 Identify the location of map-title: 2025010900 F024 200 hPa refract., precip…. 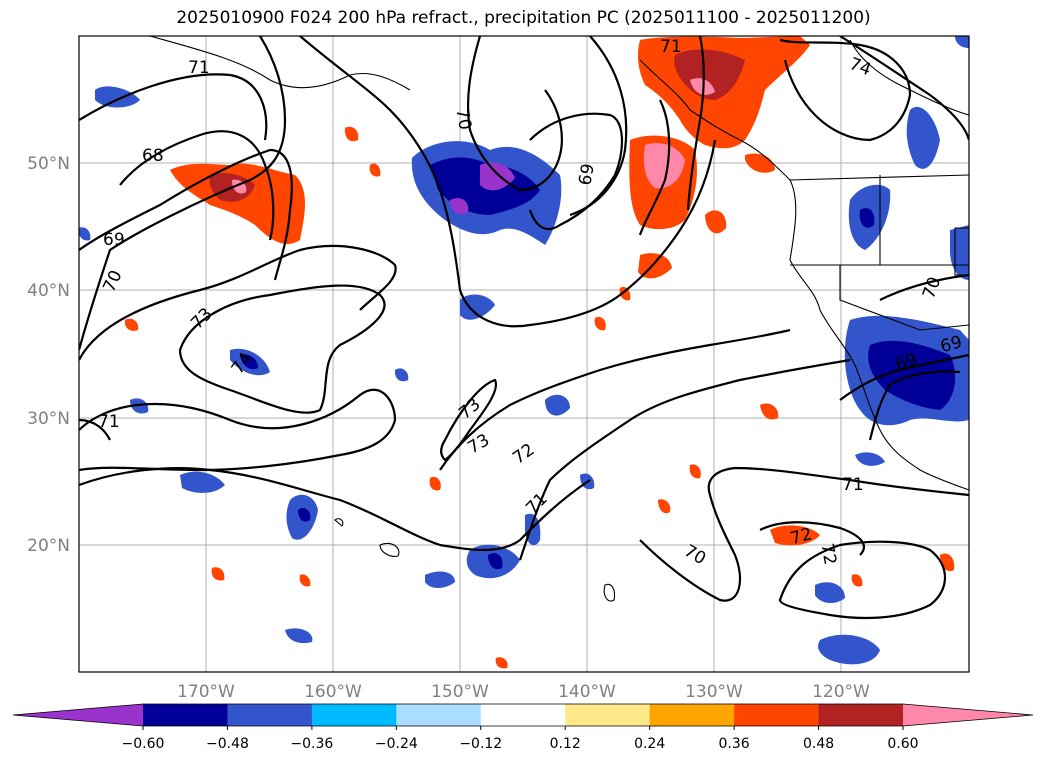
(523, 18).